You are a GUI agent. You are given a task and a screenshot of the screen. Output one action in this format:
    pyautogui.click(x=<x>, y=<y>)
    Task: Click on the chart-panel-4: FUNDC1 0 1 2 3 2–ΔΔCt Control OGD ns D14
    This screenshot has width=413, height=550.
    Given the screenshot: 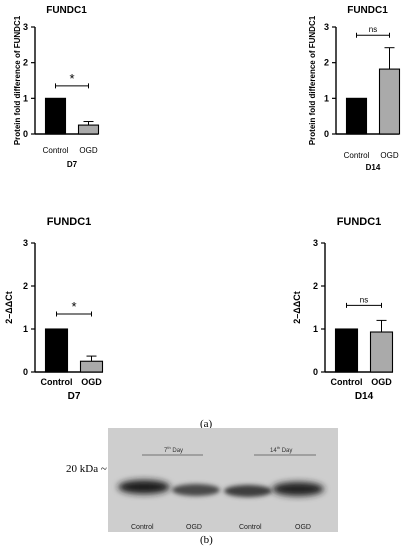 What is the action you would take?
    pyautogui.click(x=343, y=309)
    